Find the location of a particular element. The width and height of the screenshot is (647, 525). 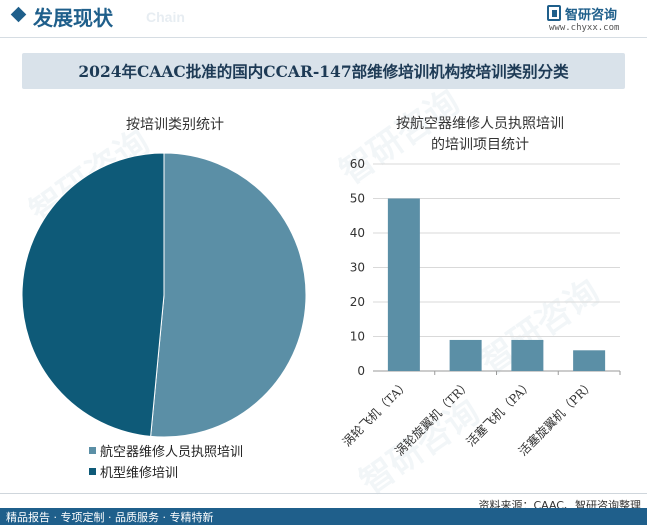

bar-chart-title: 按航空器维修人员执照培训 的培训项目统计 is located at coordinates (480, 135).